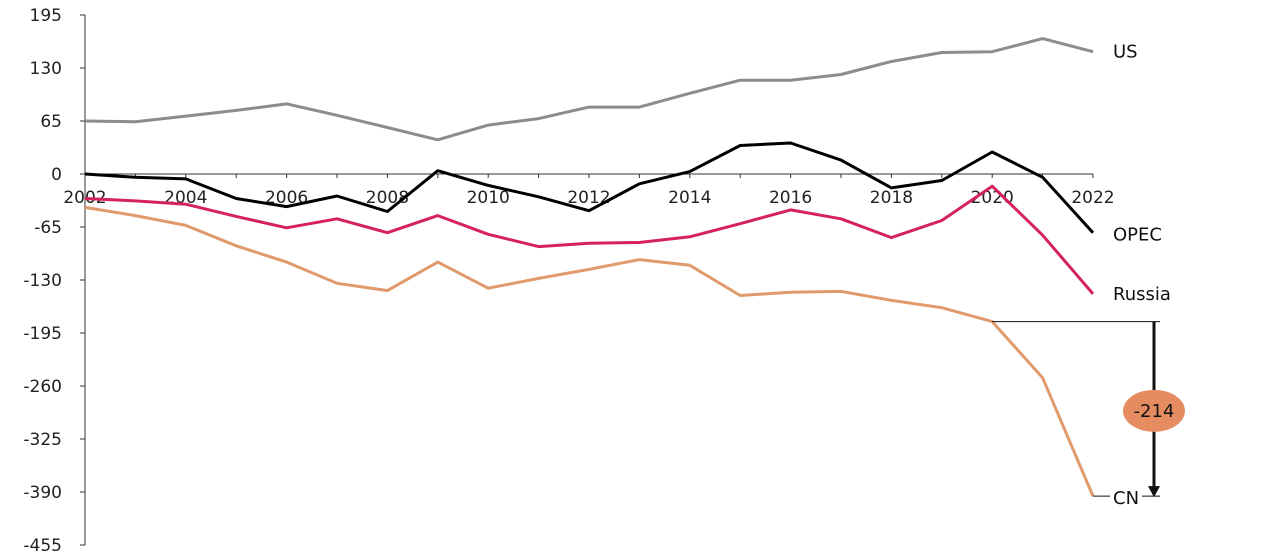 This screenshot has height=559, width=1280. What do you see at coordinates (48, 228) in the screenshot?
I see `y-tick-label: -65` at bounding box center [48, 228].